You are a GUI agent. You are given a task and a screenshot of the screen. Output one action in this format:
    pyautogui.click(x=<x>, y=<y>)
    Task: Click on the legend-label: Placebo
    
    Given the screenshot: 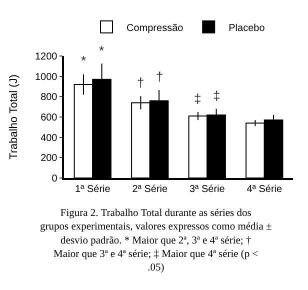 What is the action you would take?
    pyautogui.click(x=247, y=28)
    